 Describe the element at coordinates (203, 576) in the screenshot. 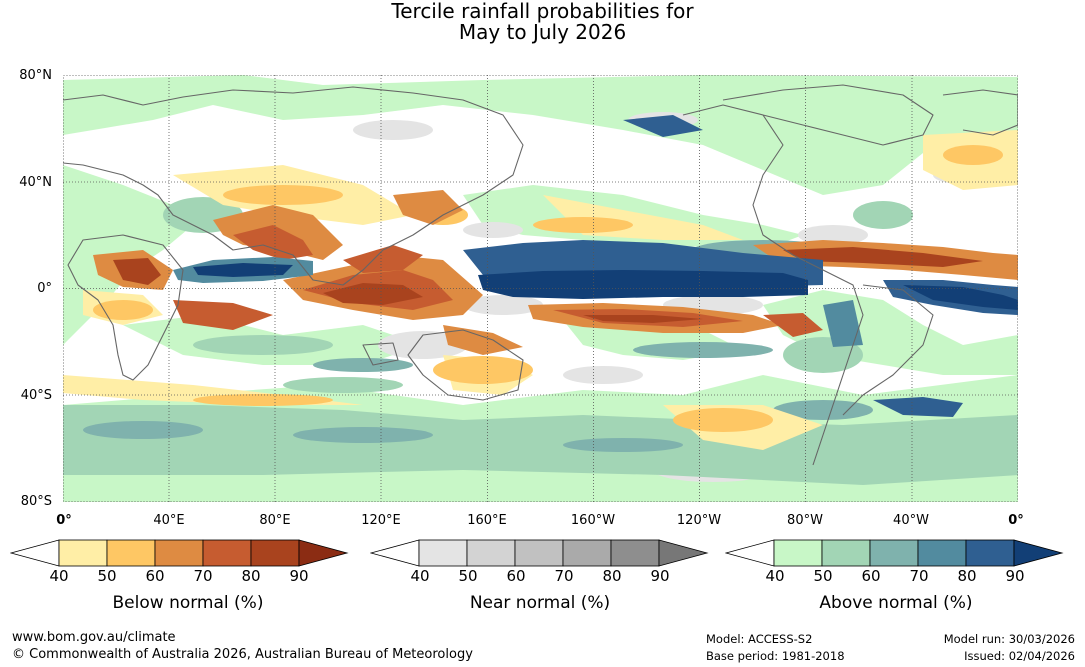

I see `below-tick: 70` at that location.